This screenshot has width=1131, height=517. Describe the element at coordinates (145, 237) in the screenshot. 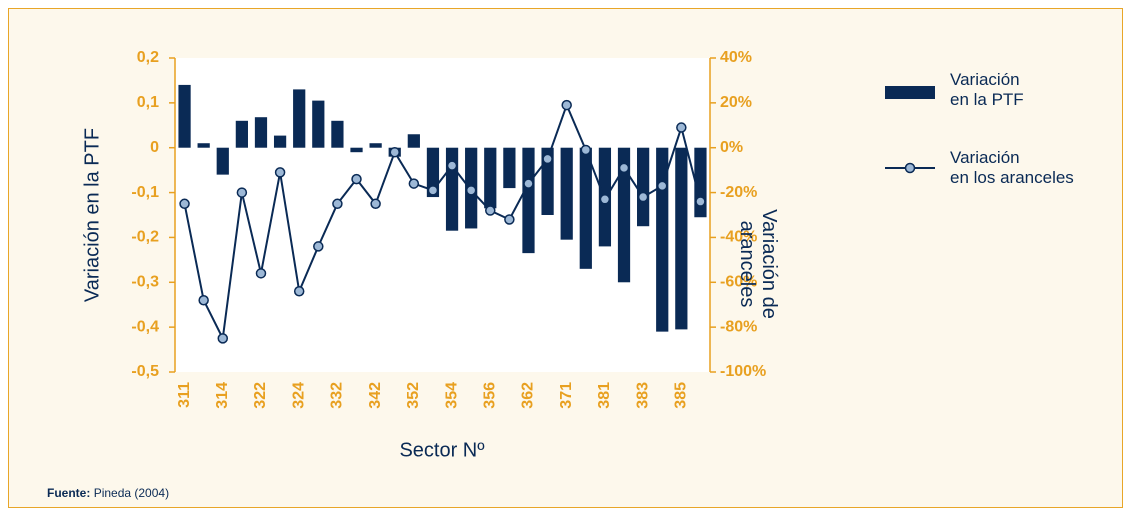

I see `y-tick-label: -0,2` at that location.